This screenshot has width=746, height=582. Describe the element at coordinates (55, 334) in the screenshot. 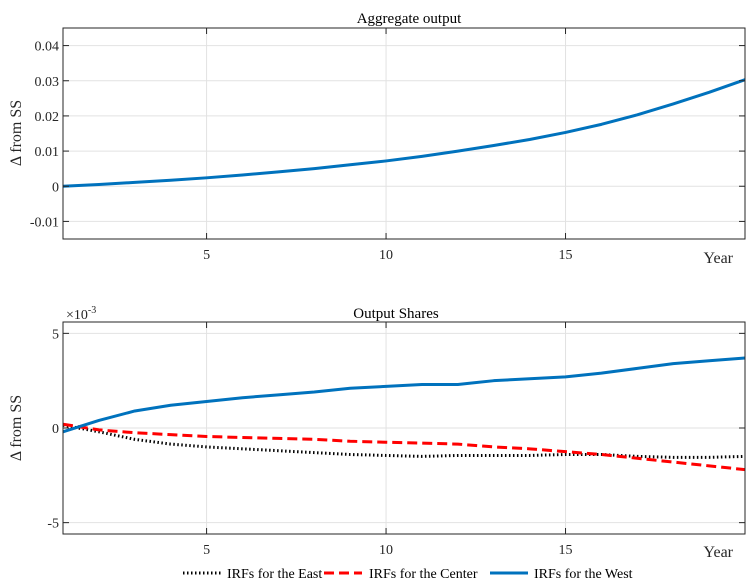

I see `y-tick-label: 5` at that location.